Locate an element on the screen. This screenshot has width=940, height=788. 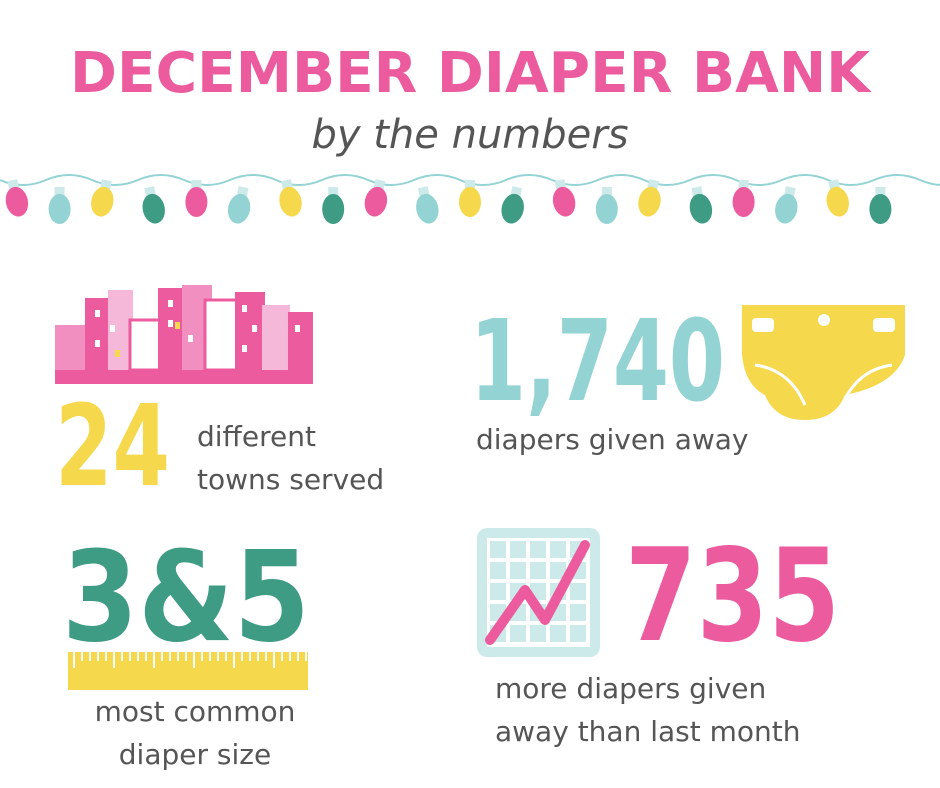
wire is located at coordinates (470, 180).